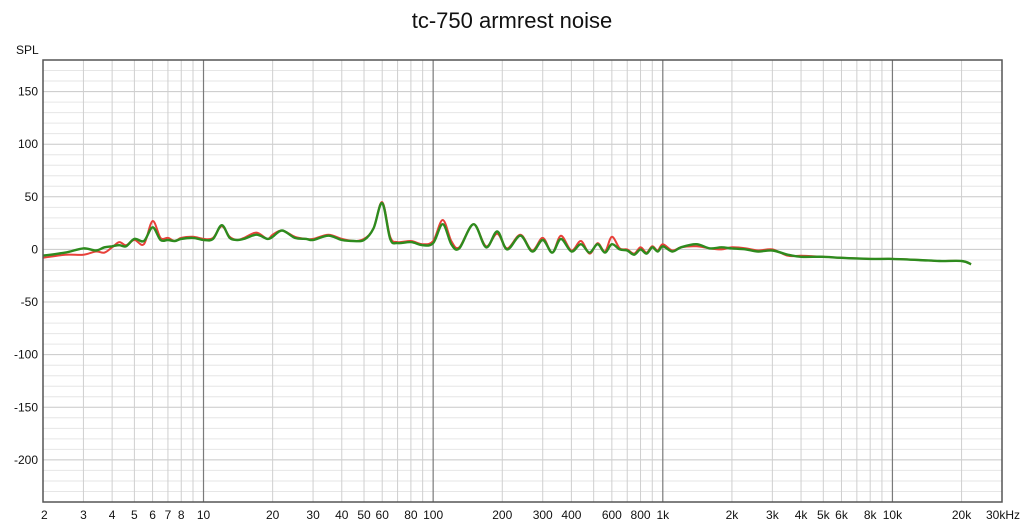 The image size is (1024, 526). I want to click on chart-title: tc-750 armrest noise, so click(512, 20).